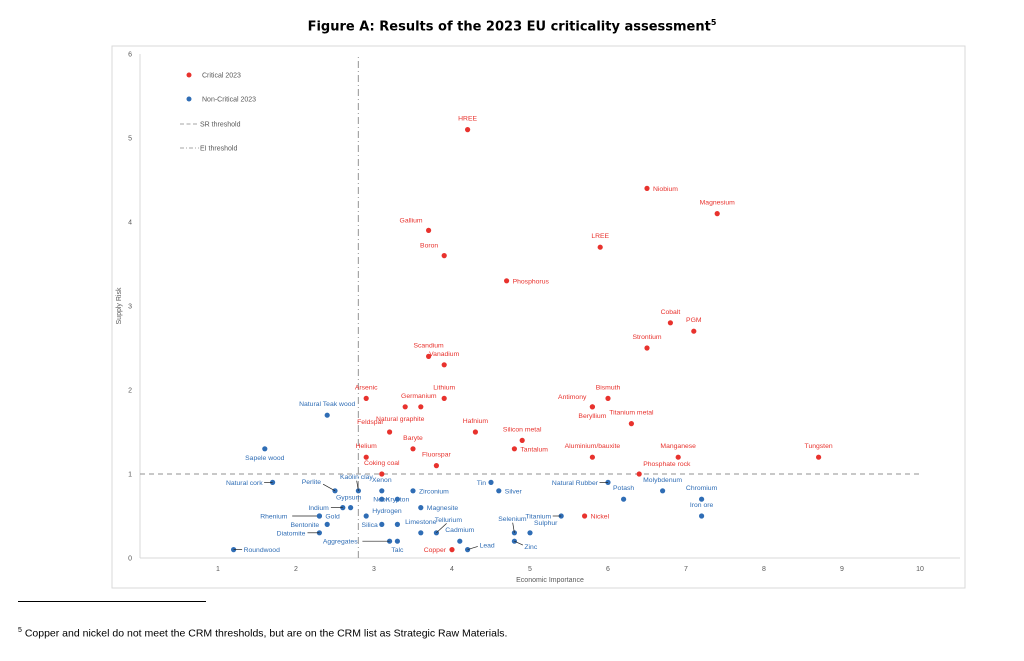 The height and width of the screenshot is (661, 1024). I want to click on data-label: PGM, so click(694, 320).